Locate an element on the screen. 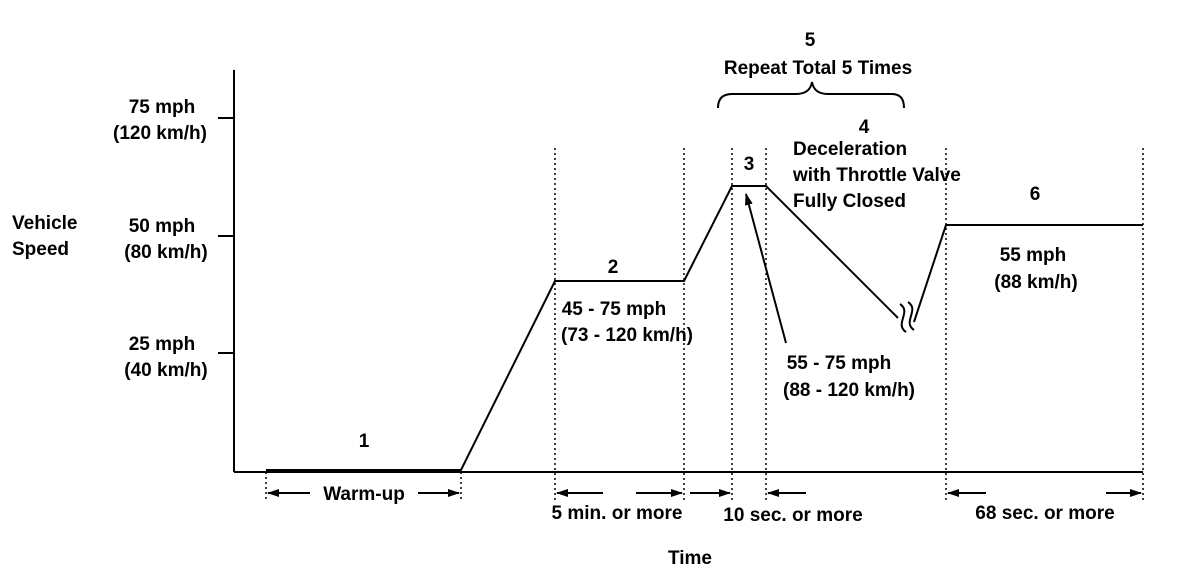  x-axis-label: Time is located at coordinates (690, 558).